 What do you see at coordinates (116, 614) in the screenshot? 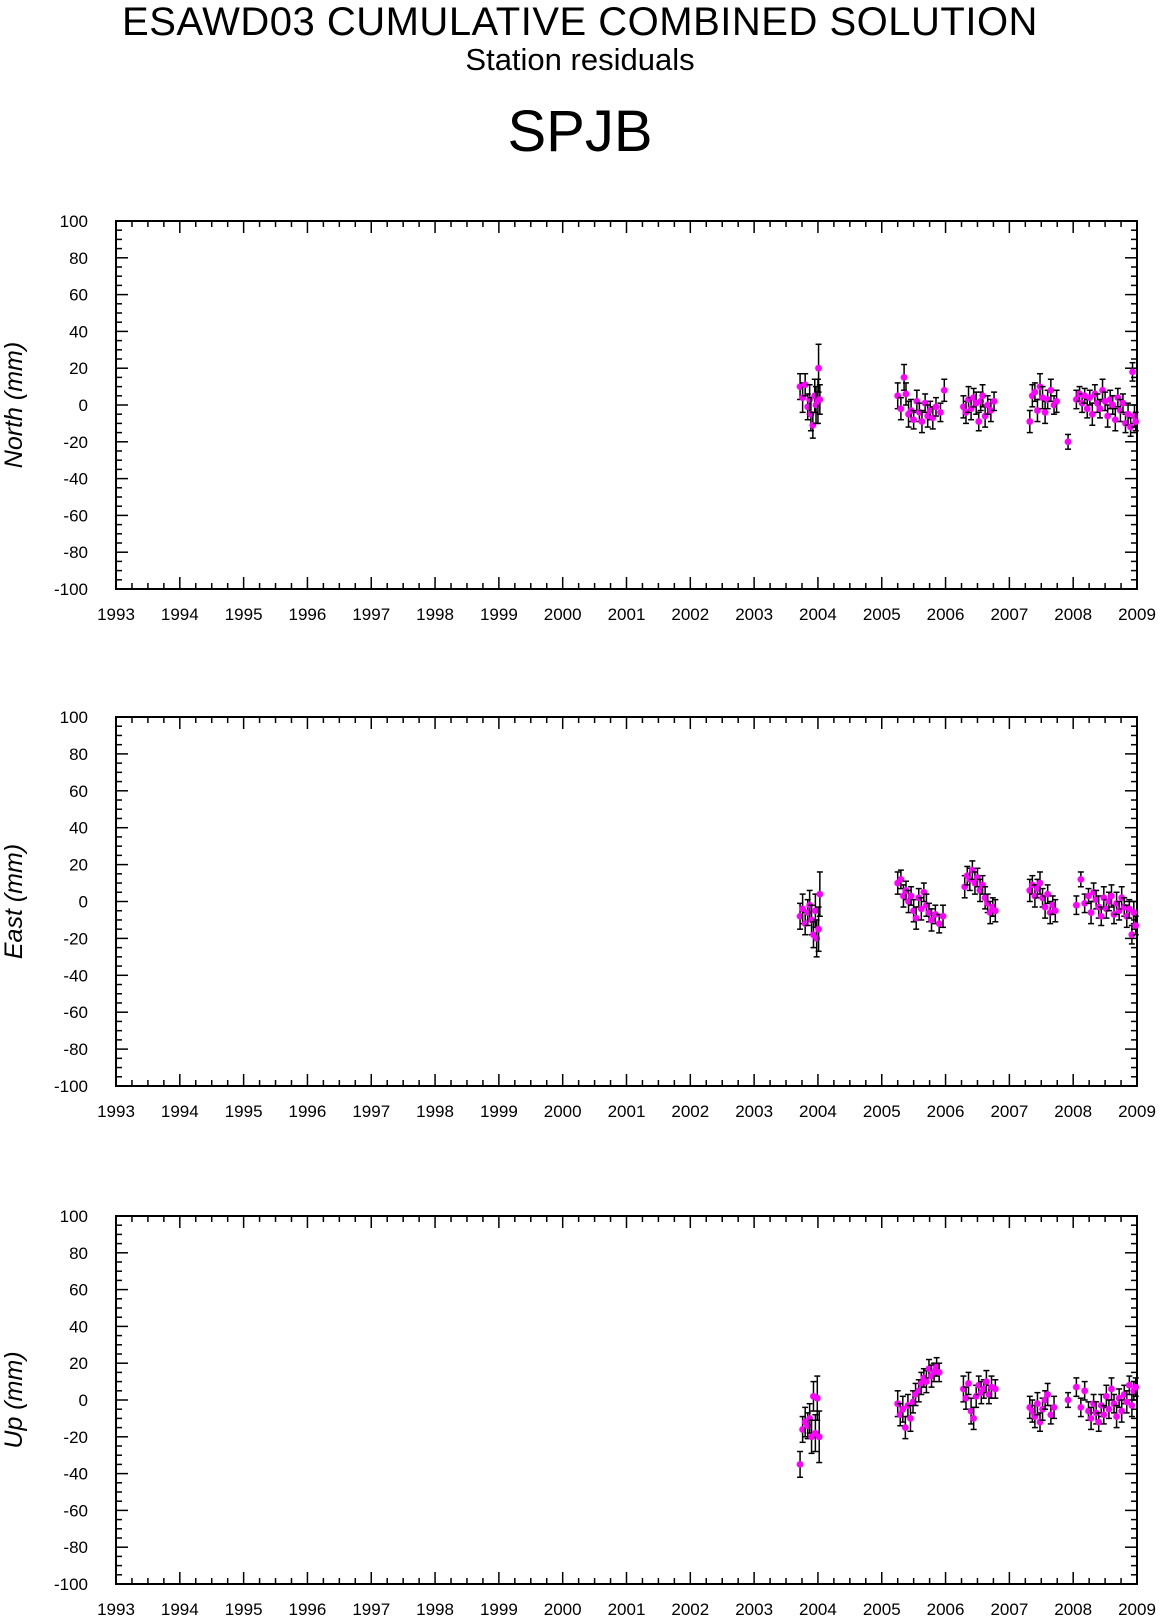
I see `north-xtick-label: 1993` at bounding box center [116, 614].